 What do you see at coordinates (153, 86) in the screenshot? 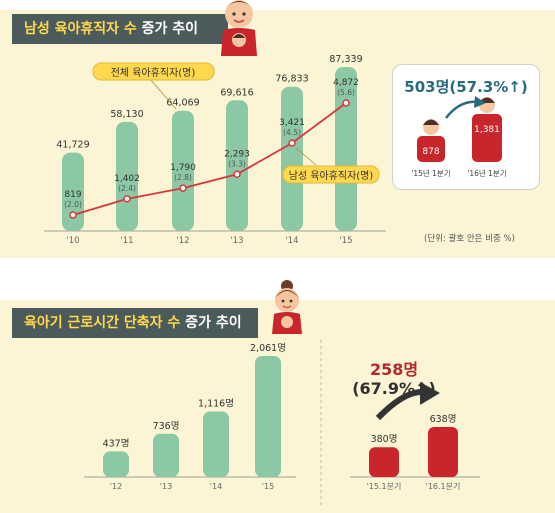
I see `legend-total: 전체 육아휴직자(명)` at bounding box center [153, 86].